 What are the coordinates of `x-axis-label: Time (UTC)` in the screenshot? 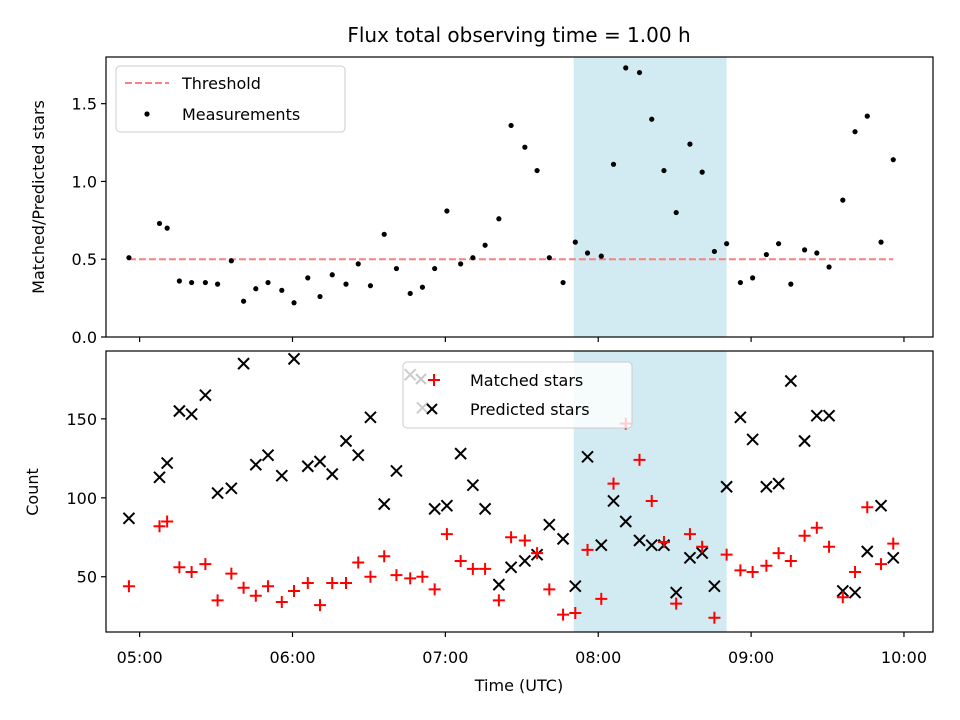 It's located at (518, 685).